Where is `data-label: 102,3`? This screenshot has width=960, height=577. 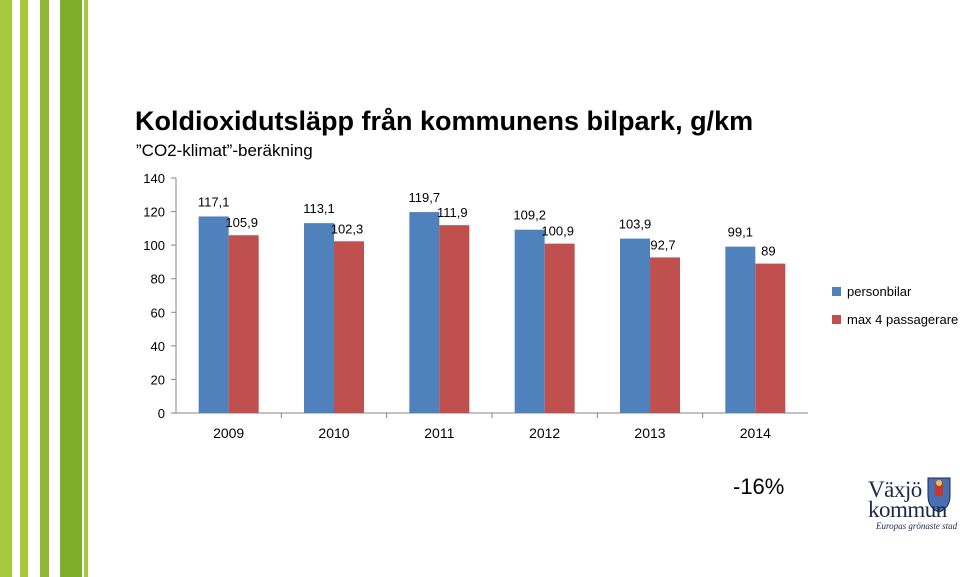
data-label: 102,3 is located at coordinates (347, 228).